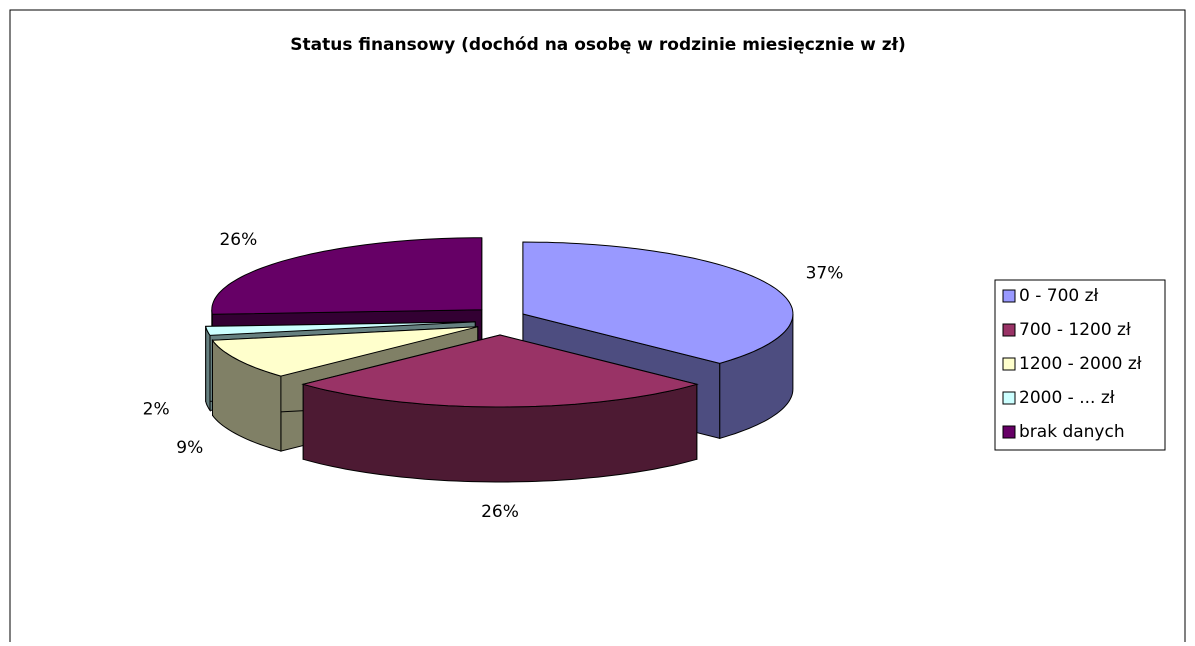 The height and width of the screenshot is (646, 1195). What do you see at coordinates (1075, 330) in the screenshot?
I see `legend-label: 700 - 1200 zł` at bounding box center [1075, 330].